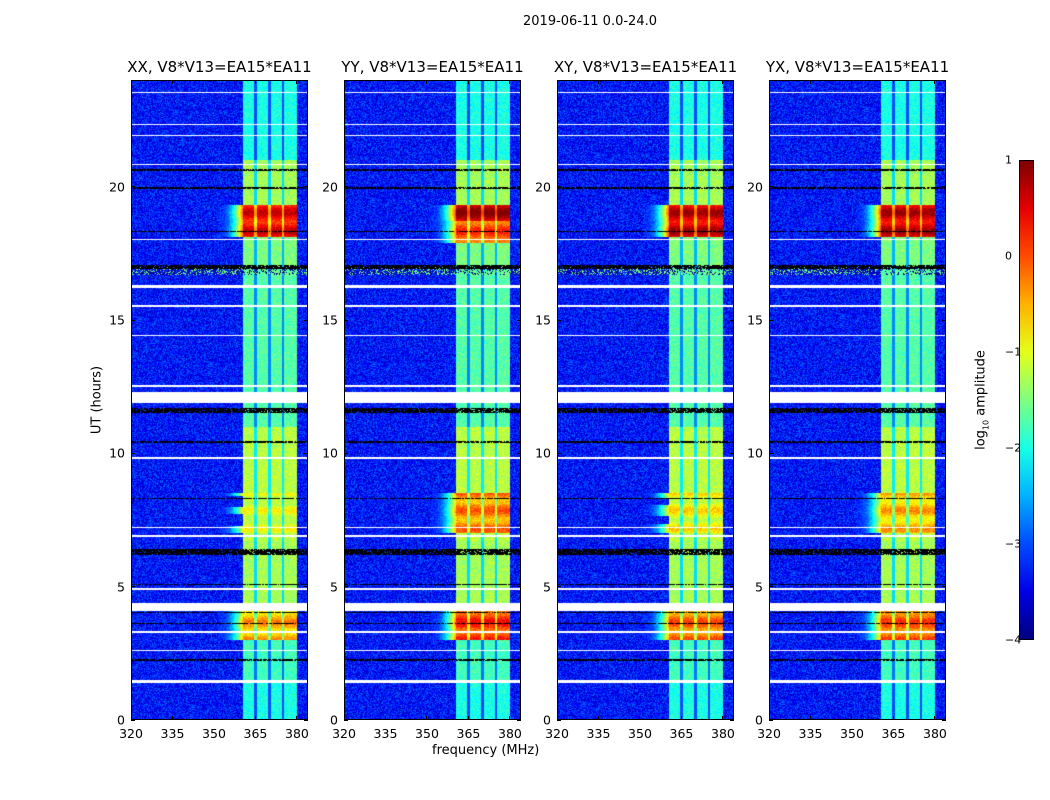 The image size is (1050, 800). Describe the element at coordinates (432, 400) in the screenshot. I see `heatmap-yy` at that location.